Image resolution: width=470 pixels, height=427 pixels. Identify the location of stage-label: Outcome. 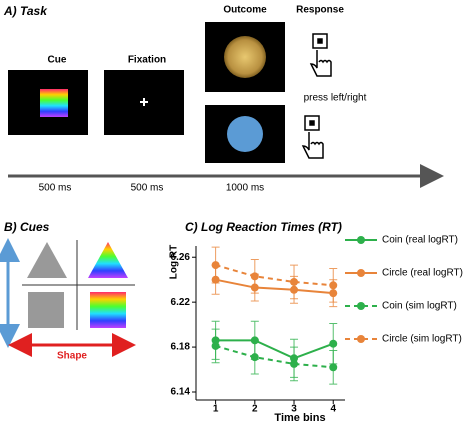
(245, 10).